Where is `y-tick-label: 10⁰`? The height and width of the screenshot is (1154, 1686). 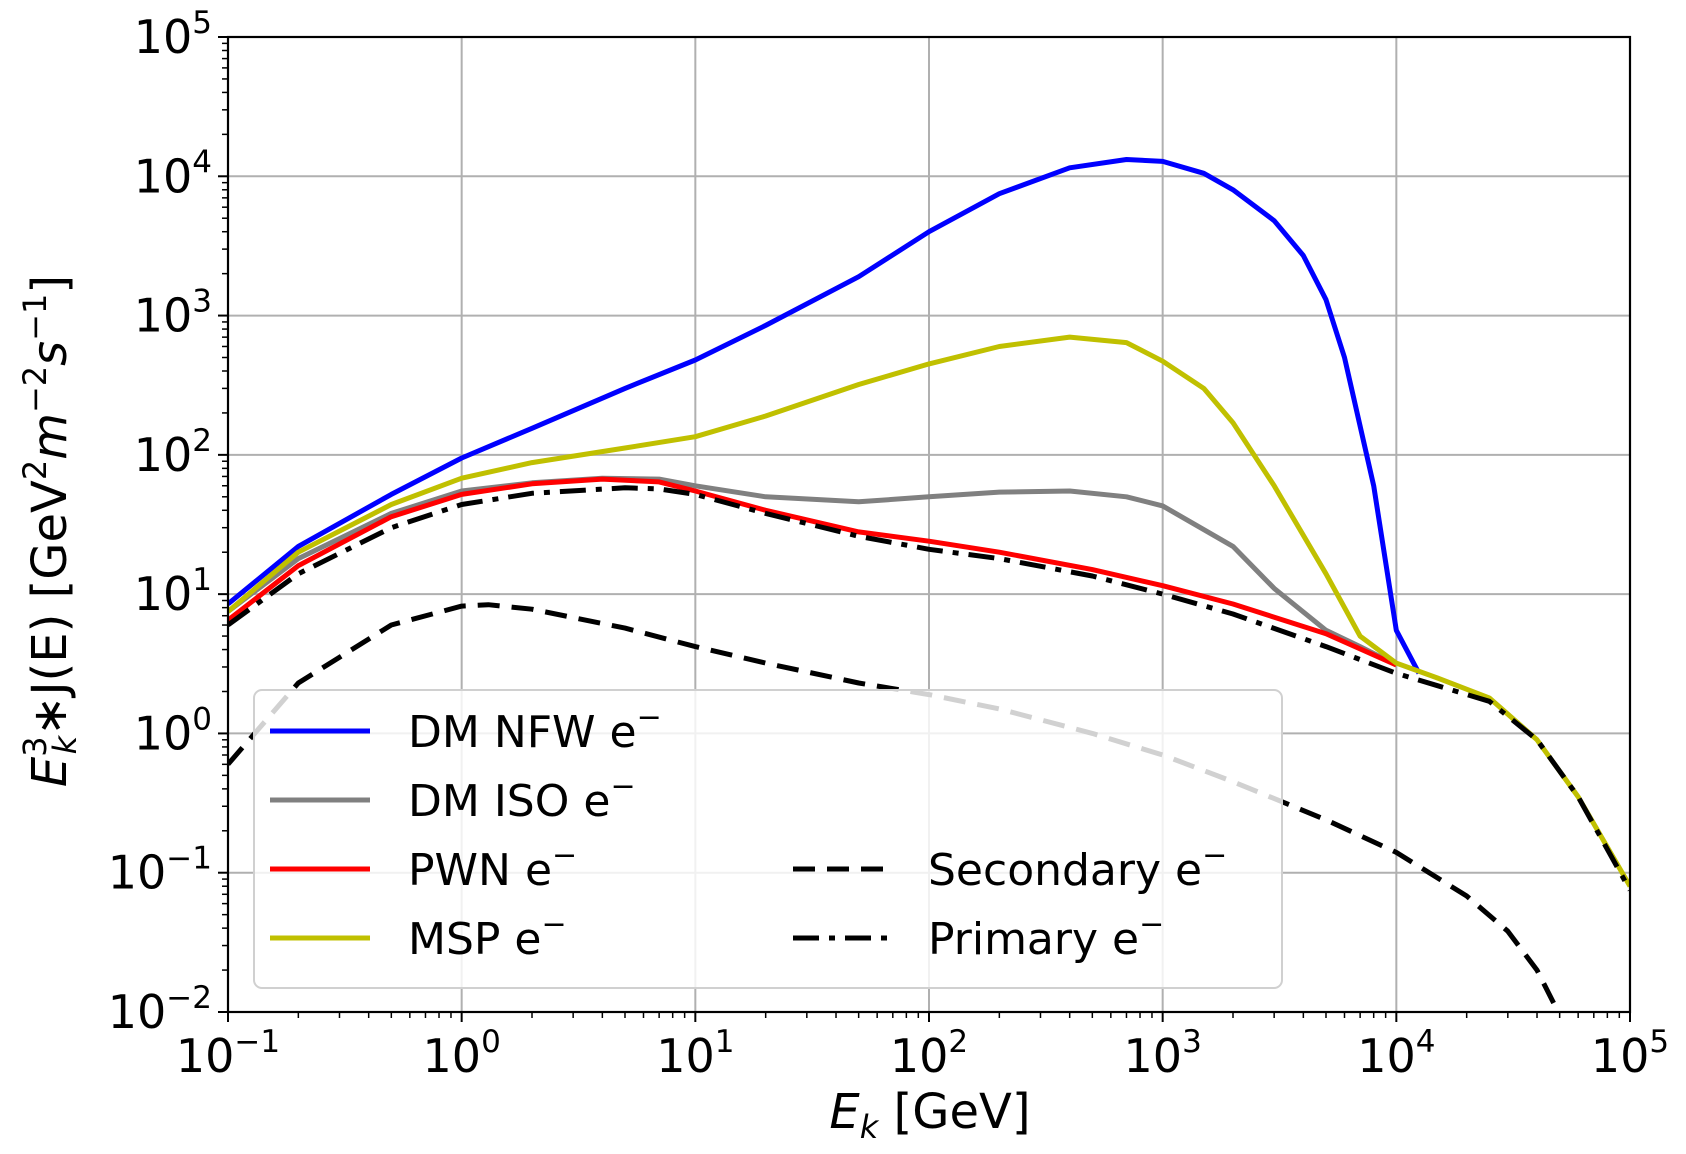 y-tick-label: 10⁰ is located at coordinates (173, 730).